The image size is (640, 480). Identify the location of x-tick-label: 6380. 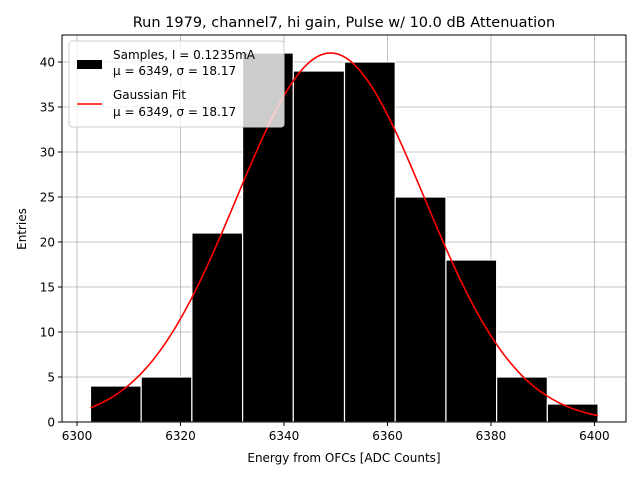
(491, 436).